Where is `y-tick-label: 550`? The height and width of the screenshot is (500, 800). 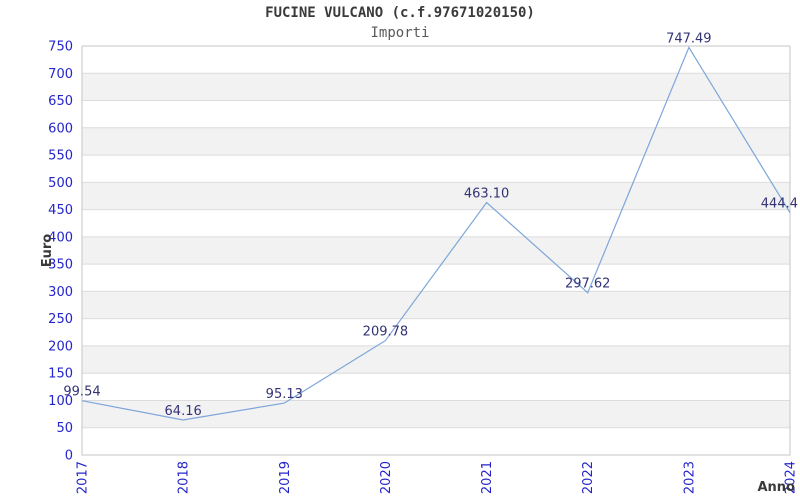
y-tick-label: 550 is located at coordinates (60, 156).